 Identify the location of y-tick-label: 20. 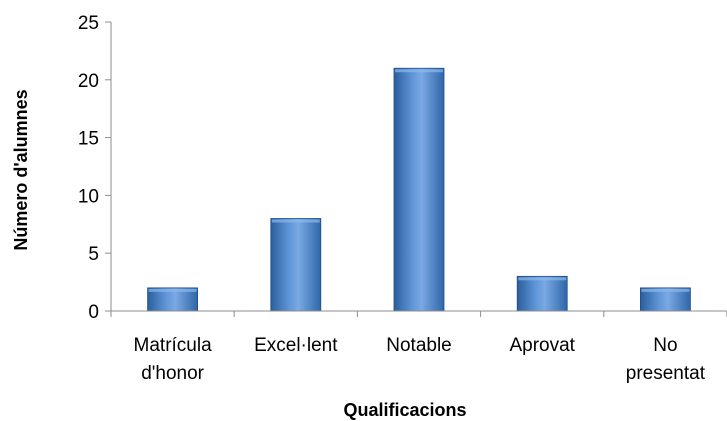
(88, 81).